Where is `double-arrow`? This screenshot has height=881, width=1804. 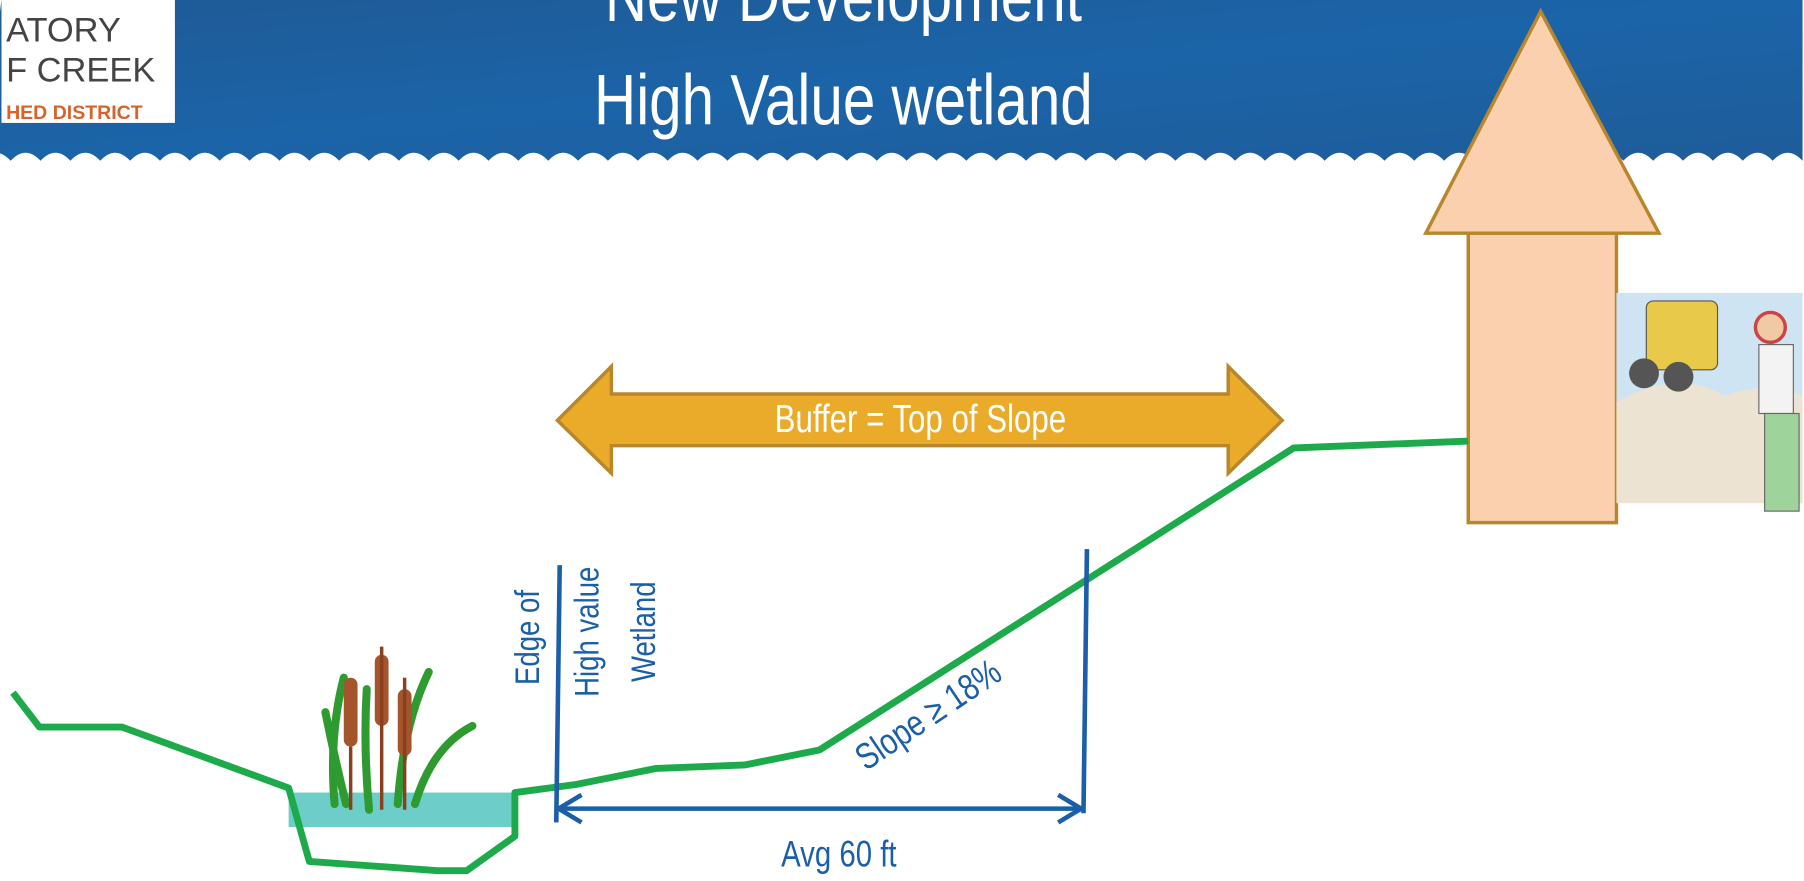
double-arrow is located at coordinates (919, 420).